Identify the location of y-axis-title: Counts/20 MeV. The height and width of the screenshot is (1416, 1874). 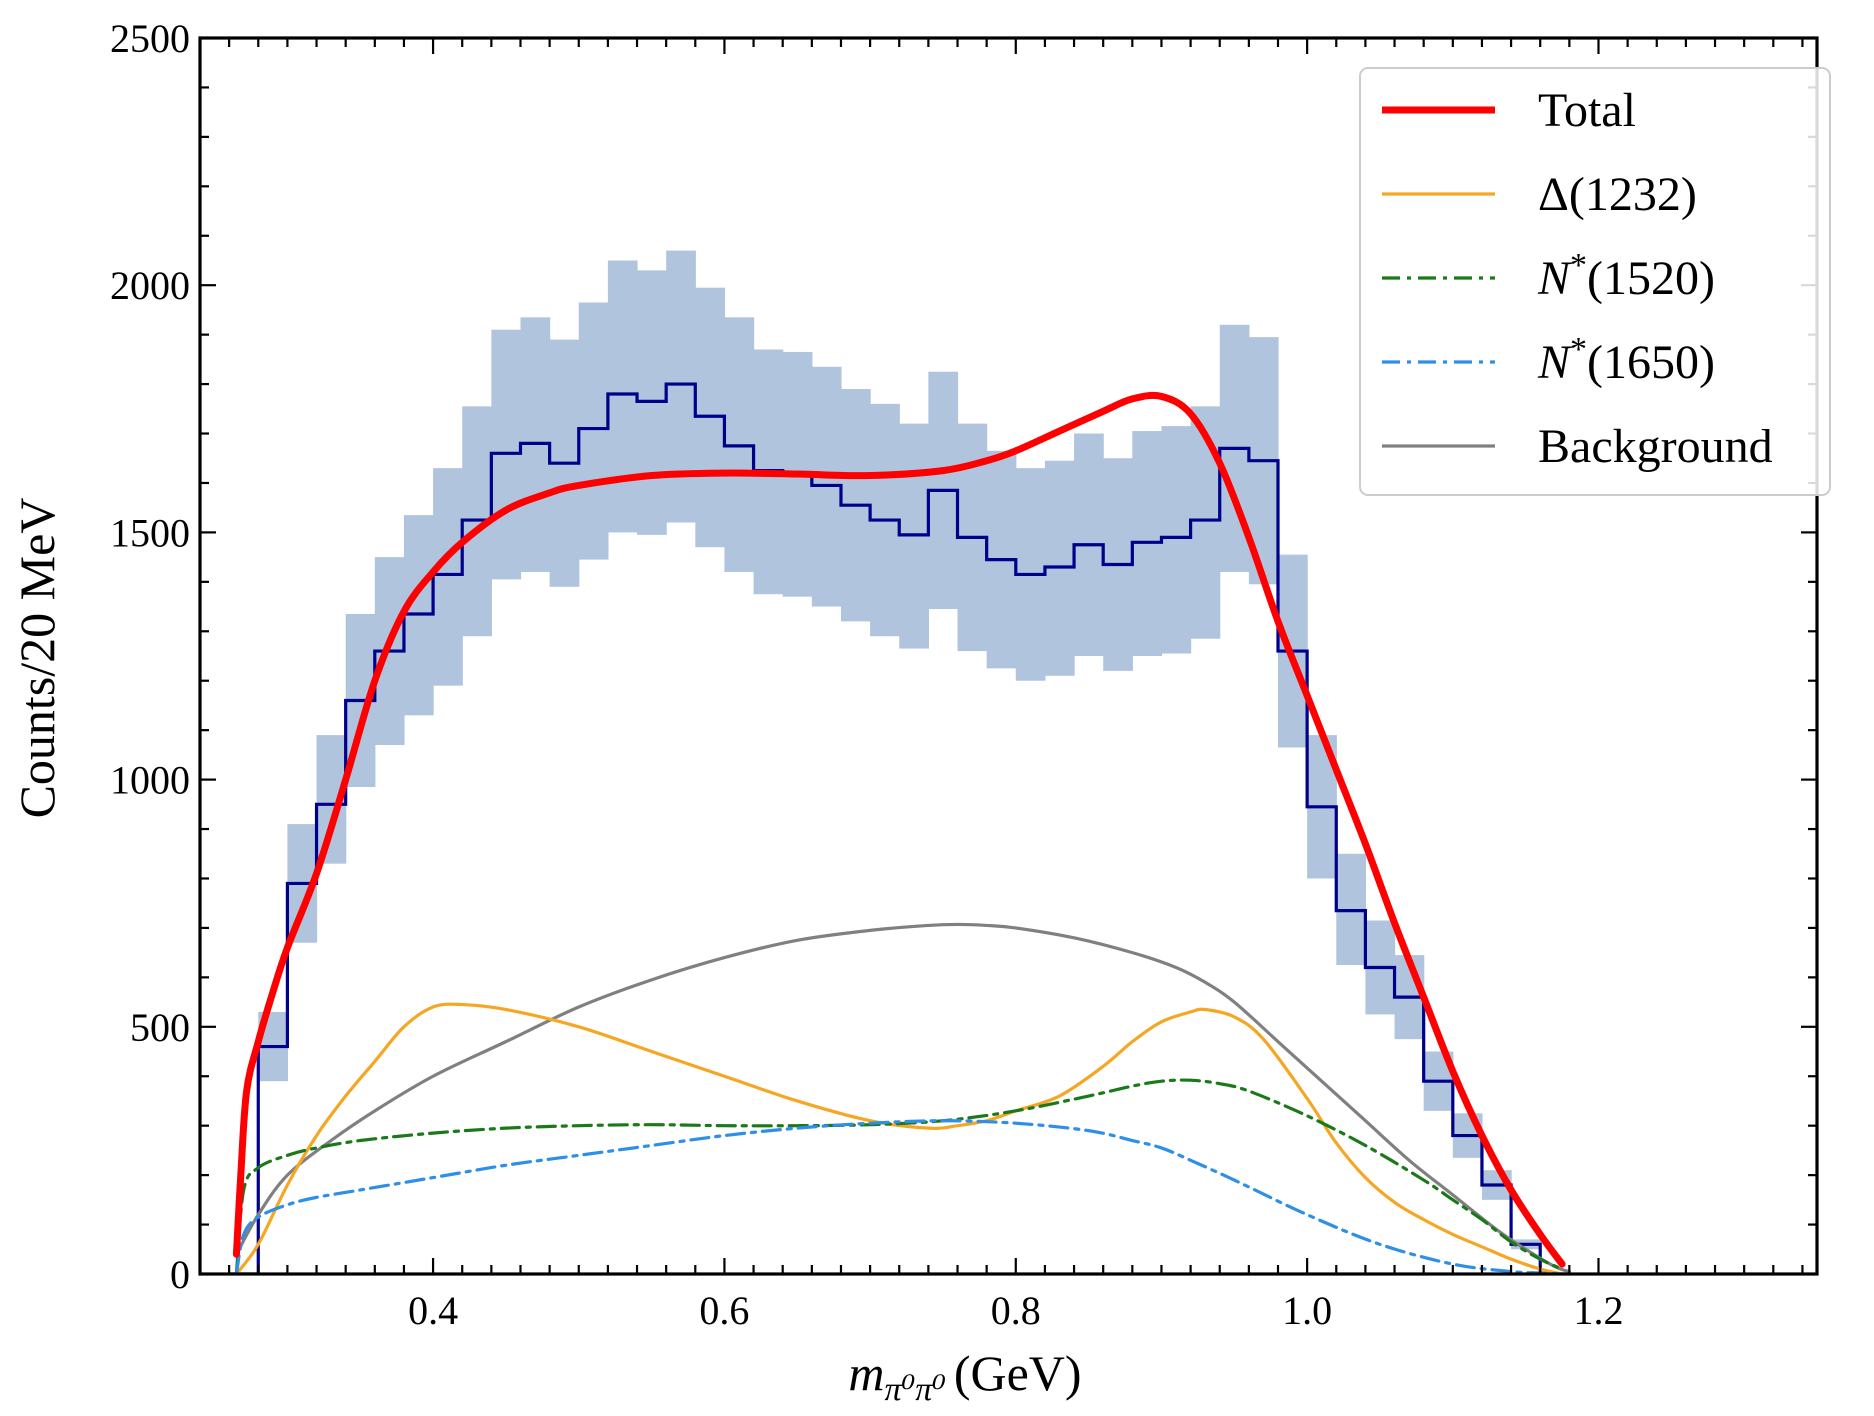
(37, 658).